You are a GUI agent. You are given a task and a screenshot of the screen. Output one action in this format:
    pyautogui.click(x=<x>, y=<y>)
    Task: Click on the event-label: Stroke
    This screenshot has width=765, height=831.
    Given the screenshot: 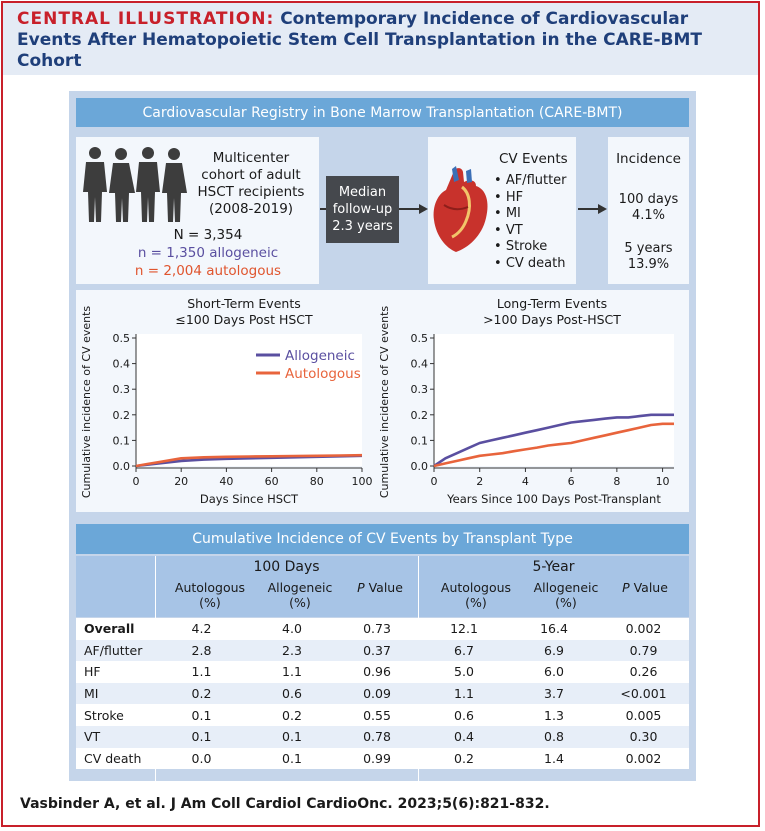 What is the action you would take?
    pyautogui.click(x=526, y=246)
    